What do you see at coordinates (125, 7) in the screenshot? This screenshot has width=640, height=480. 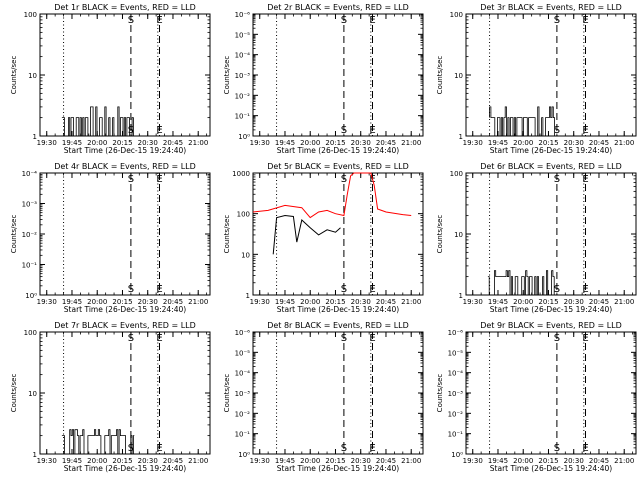 I see `chart-title: Det 1r BLACK = Events, RED = LLD` at bounding box center [125, 7].